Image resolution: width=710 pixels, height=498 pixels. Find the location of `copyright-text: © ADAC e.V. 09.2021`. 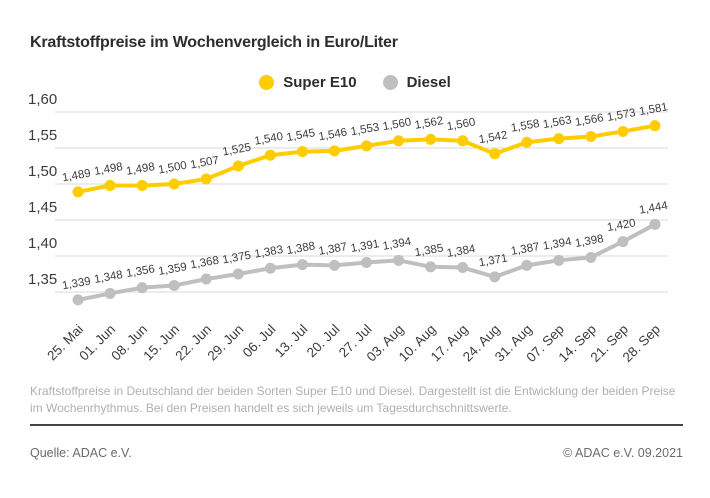

copyright-text: © ADAC e.V. 09.2021 is located at coordinates (623, 453).